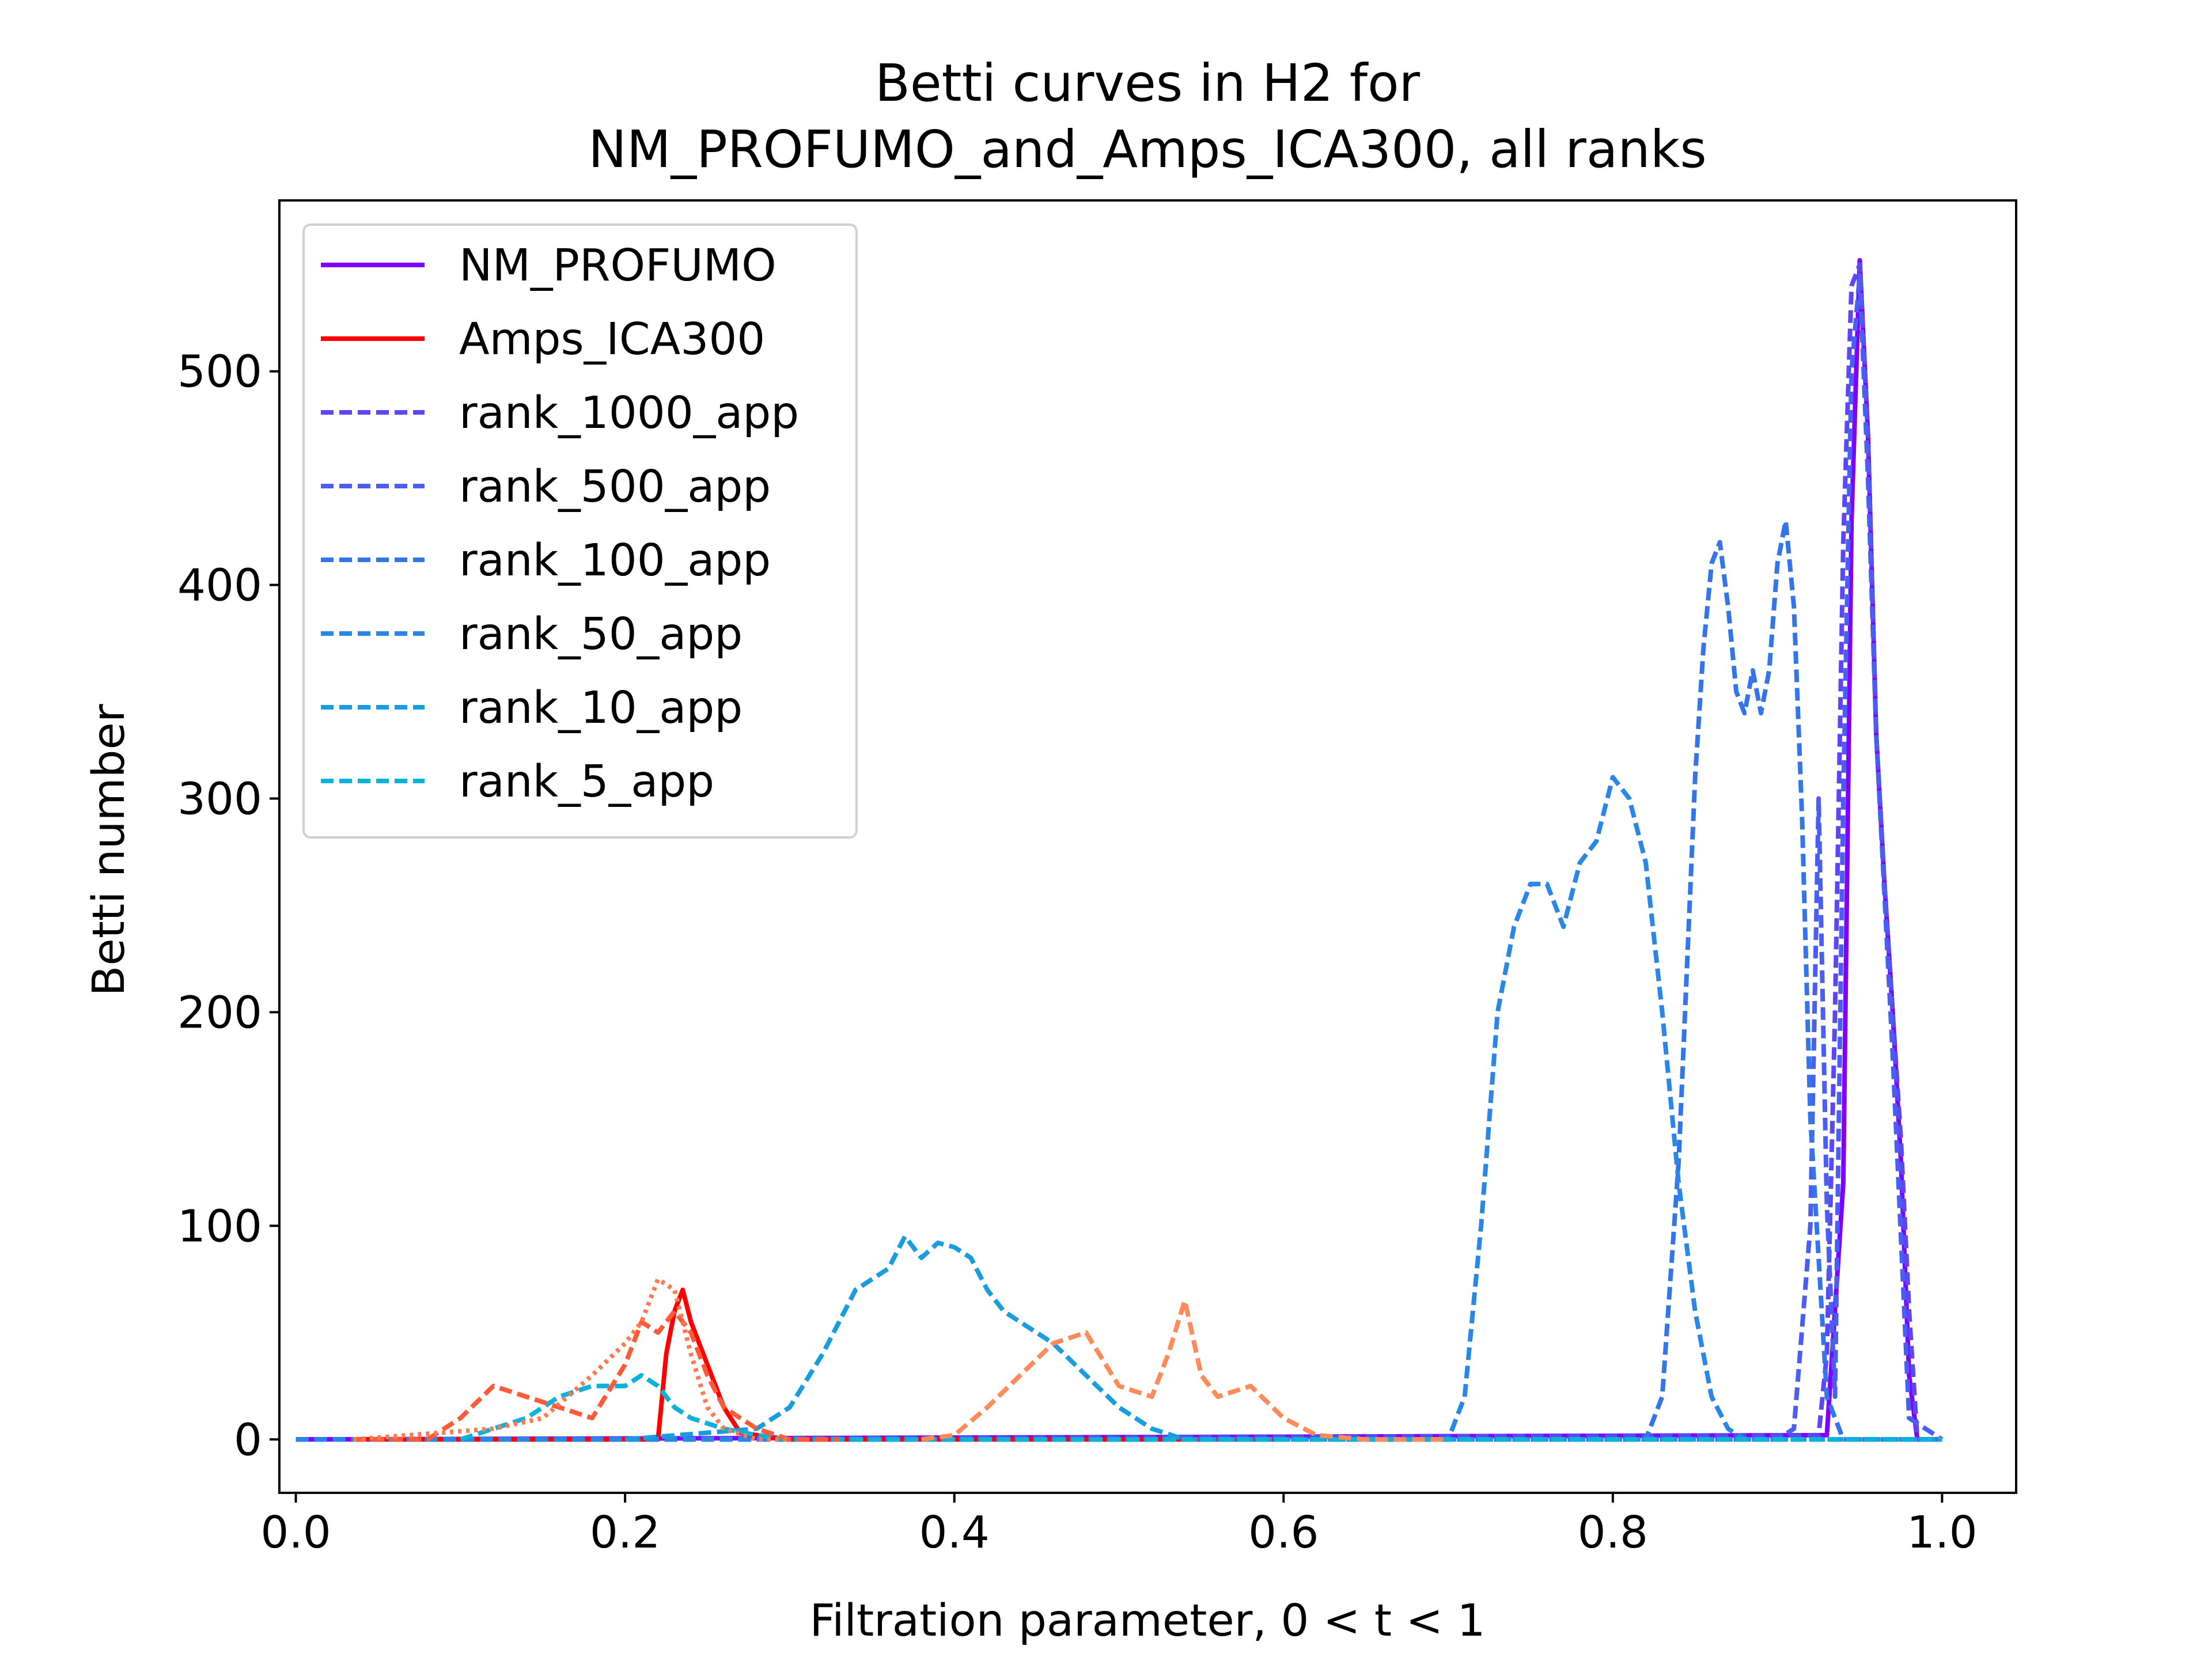 The width and height of the screenshot is (2212, 1661). I want to click on legend-label: rank_50_app, so click(601, 634).